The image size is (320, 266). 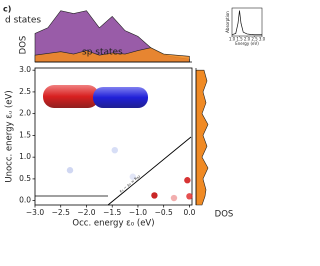 What do you see at coordinates (25, 156) in the screenshot?
I see `y-tick-label: 1.0` at bounding box center [25, 156].